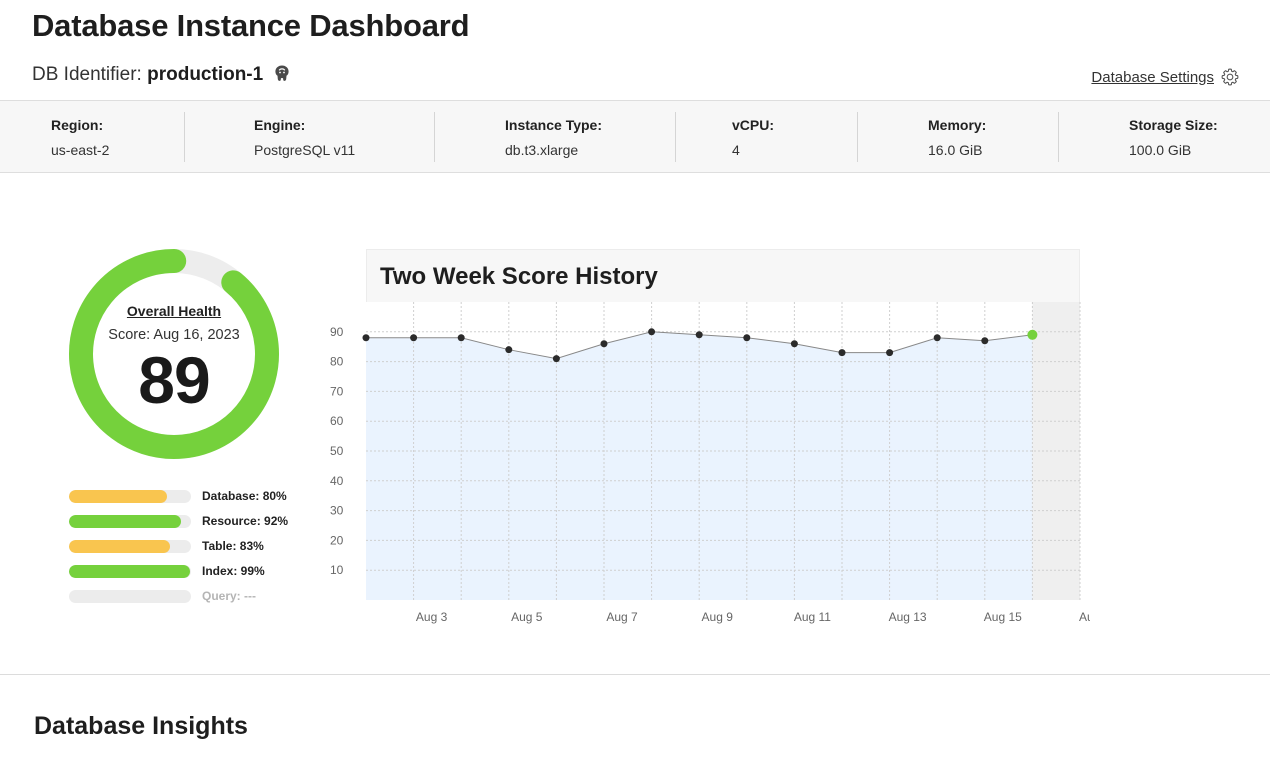 The width and height of the screenshot is (1270, 760). What do you see at coordinates (1160, 150) in the screenshot?
I see `info-storage-size-value: 100.0 GiB` at bounding box center [1160, 150].